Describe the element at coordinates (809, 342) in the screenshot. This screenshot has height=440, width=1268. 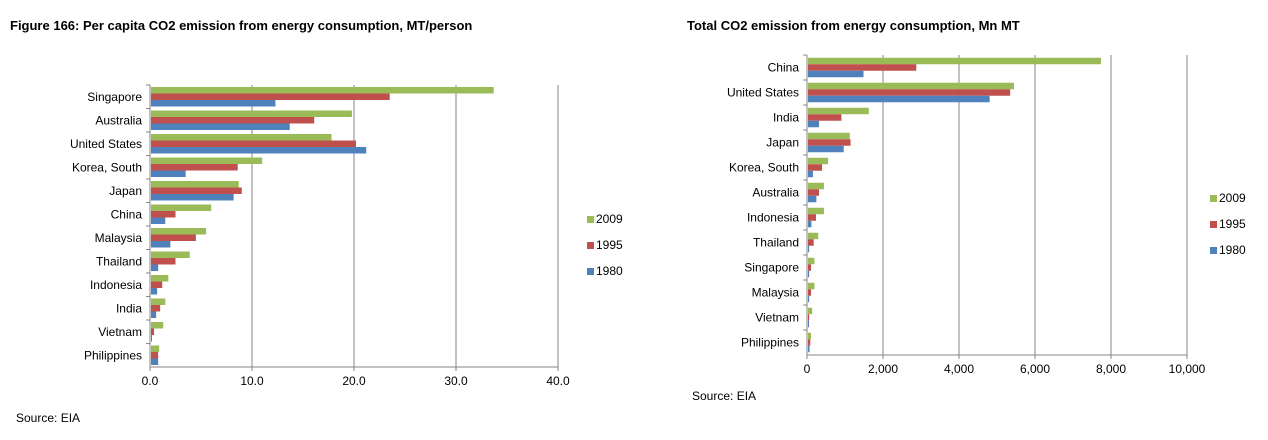
I see `right-bar-philippines-1995` at that location.